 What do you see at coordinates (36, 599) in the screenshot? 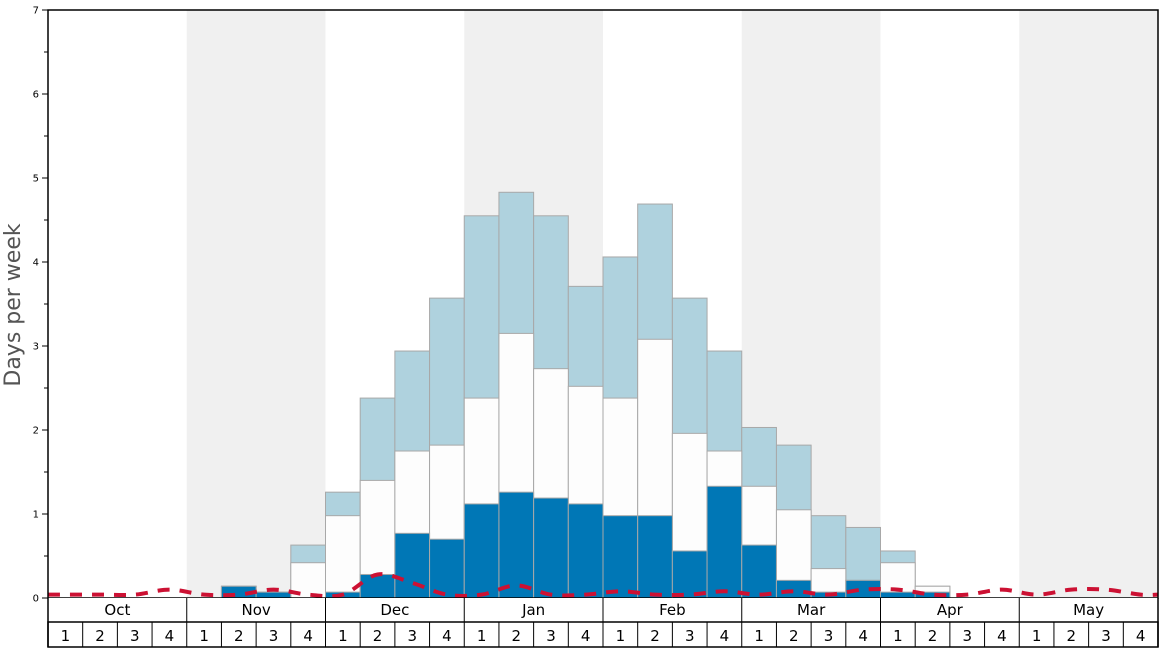
I see `y-tick-label: 0` at bounding box center [36, 599].